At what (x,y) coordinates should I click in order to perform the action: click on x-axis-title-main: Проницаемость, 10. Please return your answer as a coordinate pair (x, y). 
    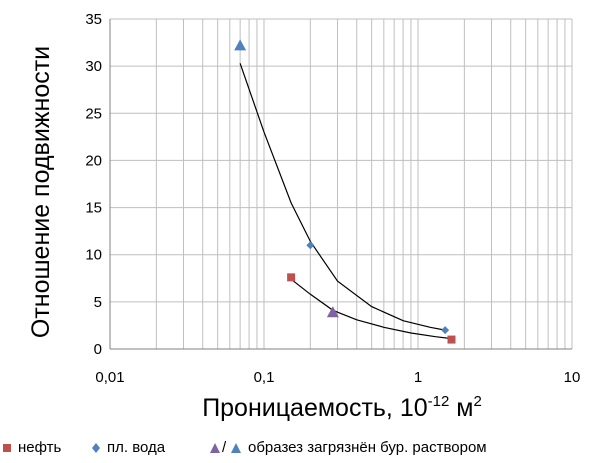
    Looking at the image, I should click on (314, 408).